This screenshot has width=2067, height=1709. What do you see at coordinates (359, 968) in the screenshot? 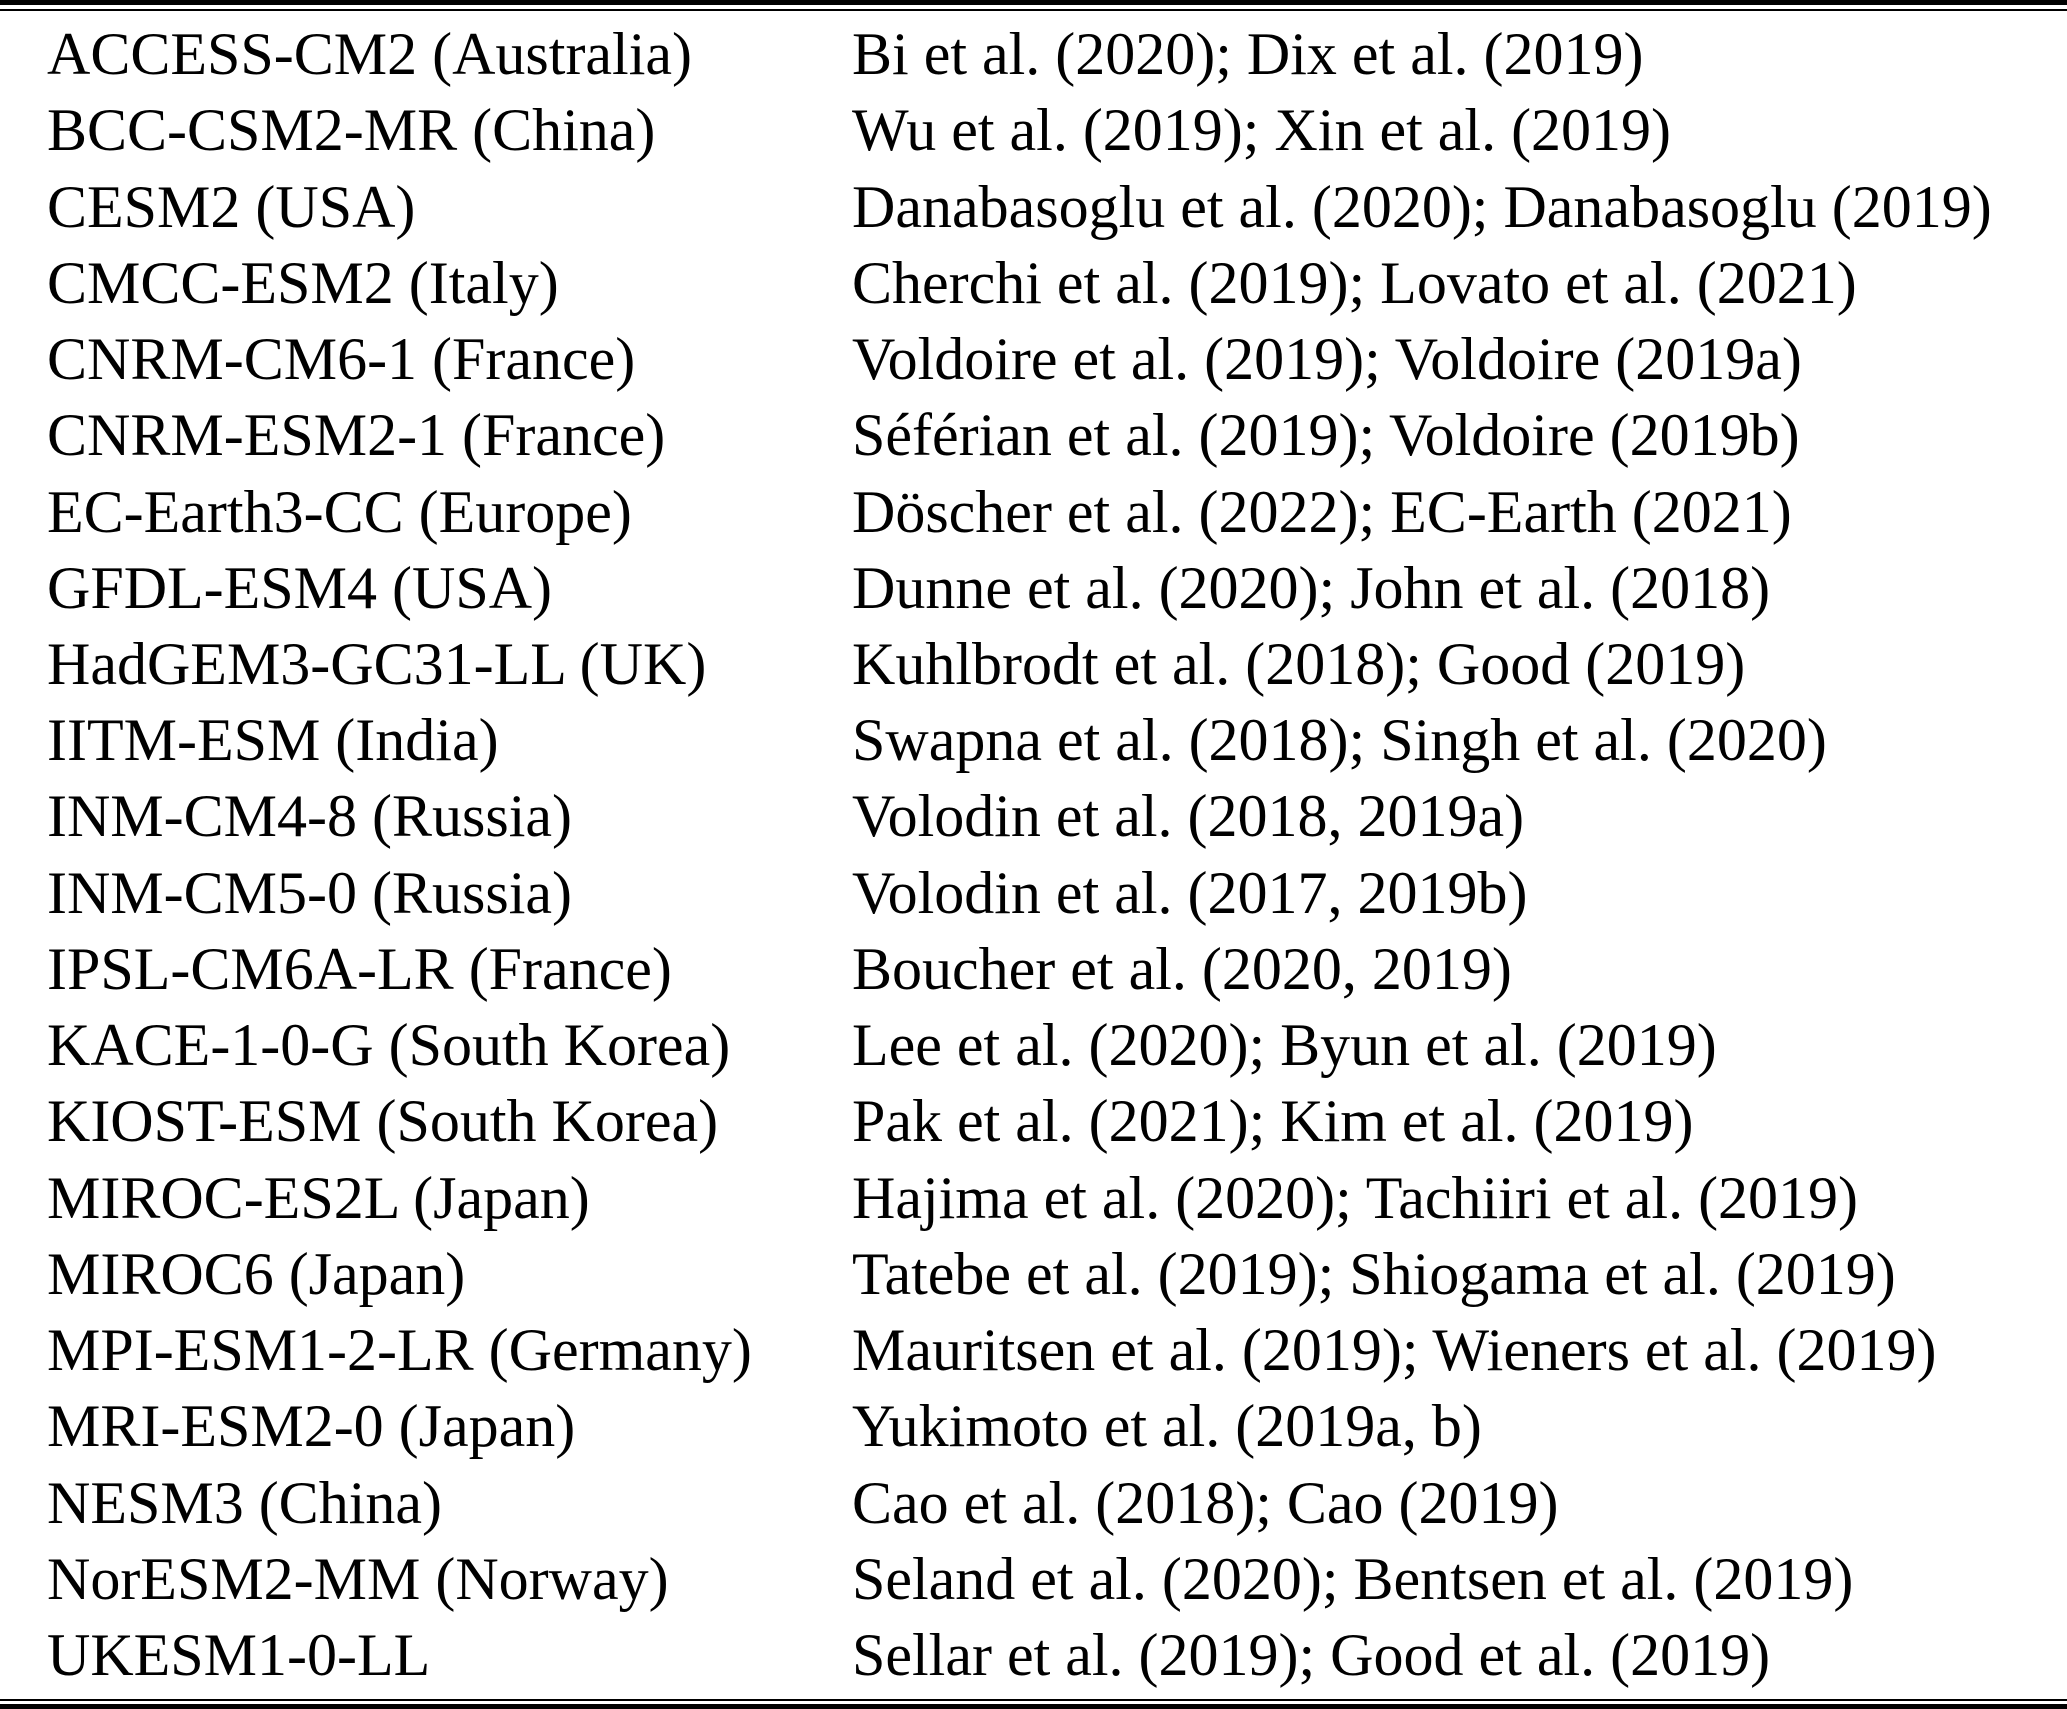
I see `model-cell: IPSL-CM6A-LR (France)` at bounding box center [359, 968].